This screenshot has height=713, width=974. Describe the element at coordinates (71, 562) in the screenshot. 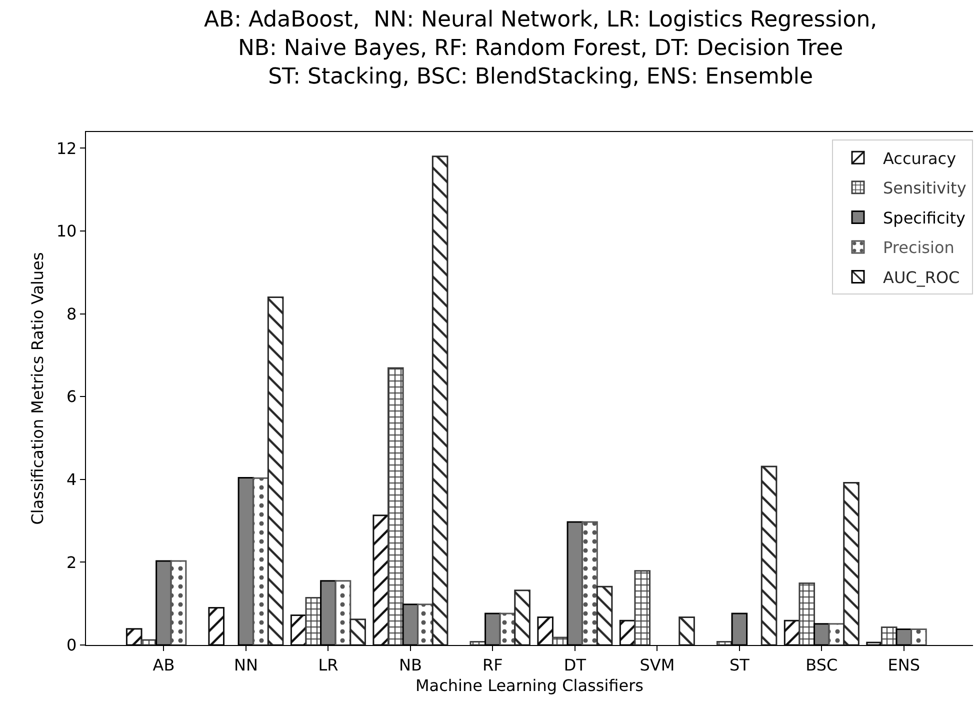

I see `y-tick-label: 2` at that location.